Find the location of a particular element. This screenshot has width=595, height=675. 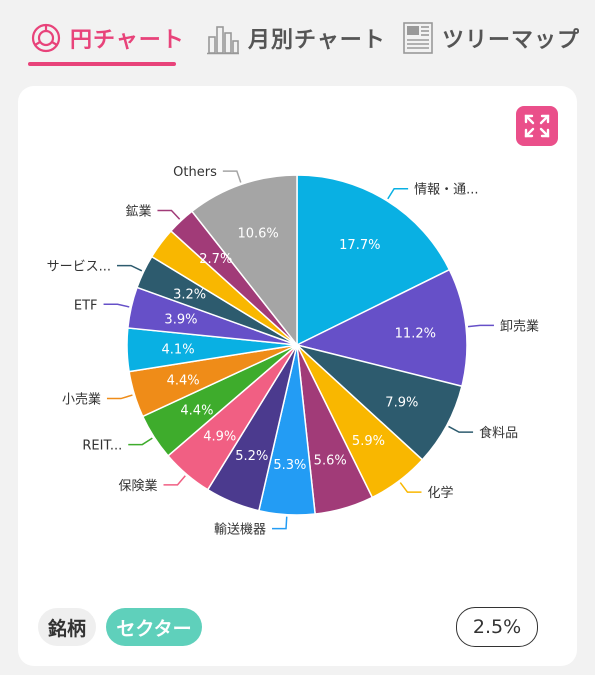

slice-percent-label: 2.7% is located at coordinates (215, 259).